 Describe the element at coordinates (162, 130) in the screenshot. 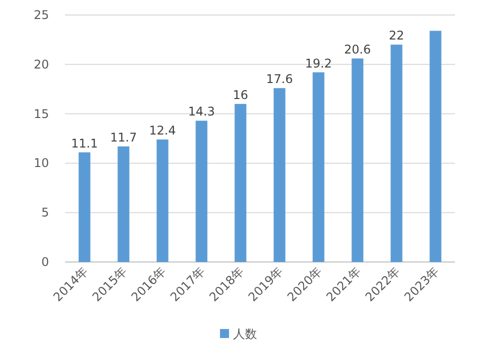

I see `data-label: 12.4` at that location.